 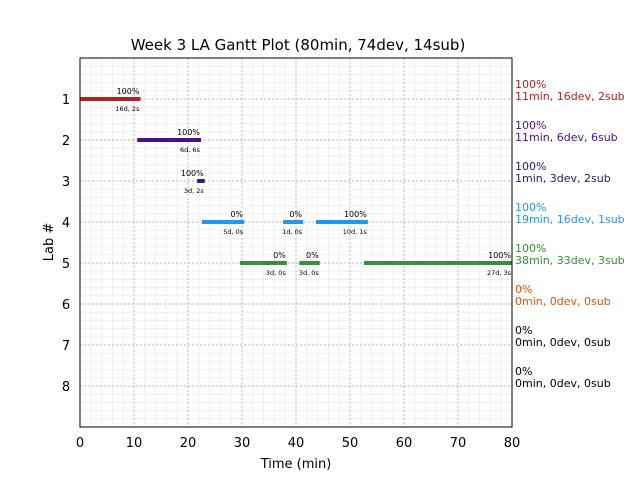 I want to click on bar-detail-label: 27d, 3s, so click(x=499, y=273).